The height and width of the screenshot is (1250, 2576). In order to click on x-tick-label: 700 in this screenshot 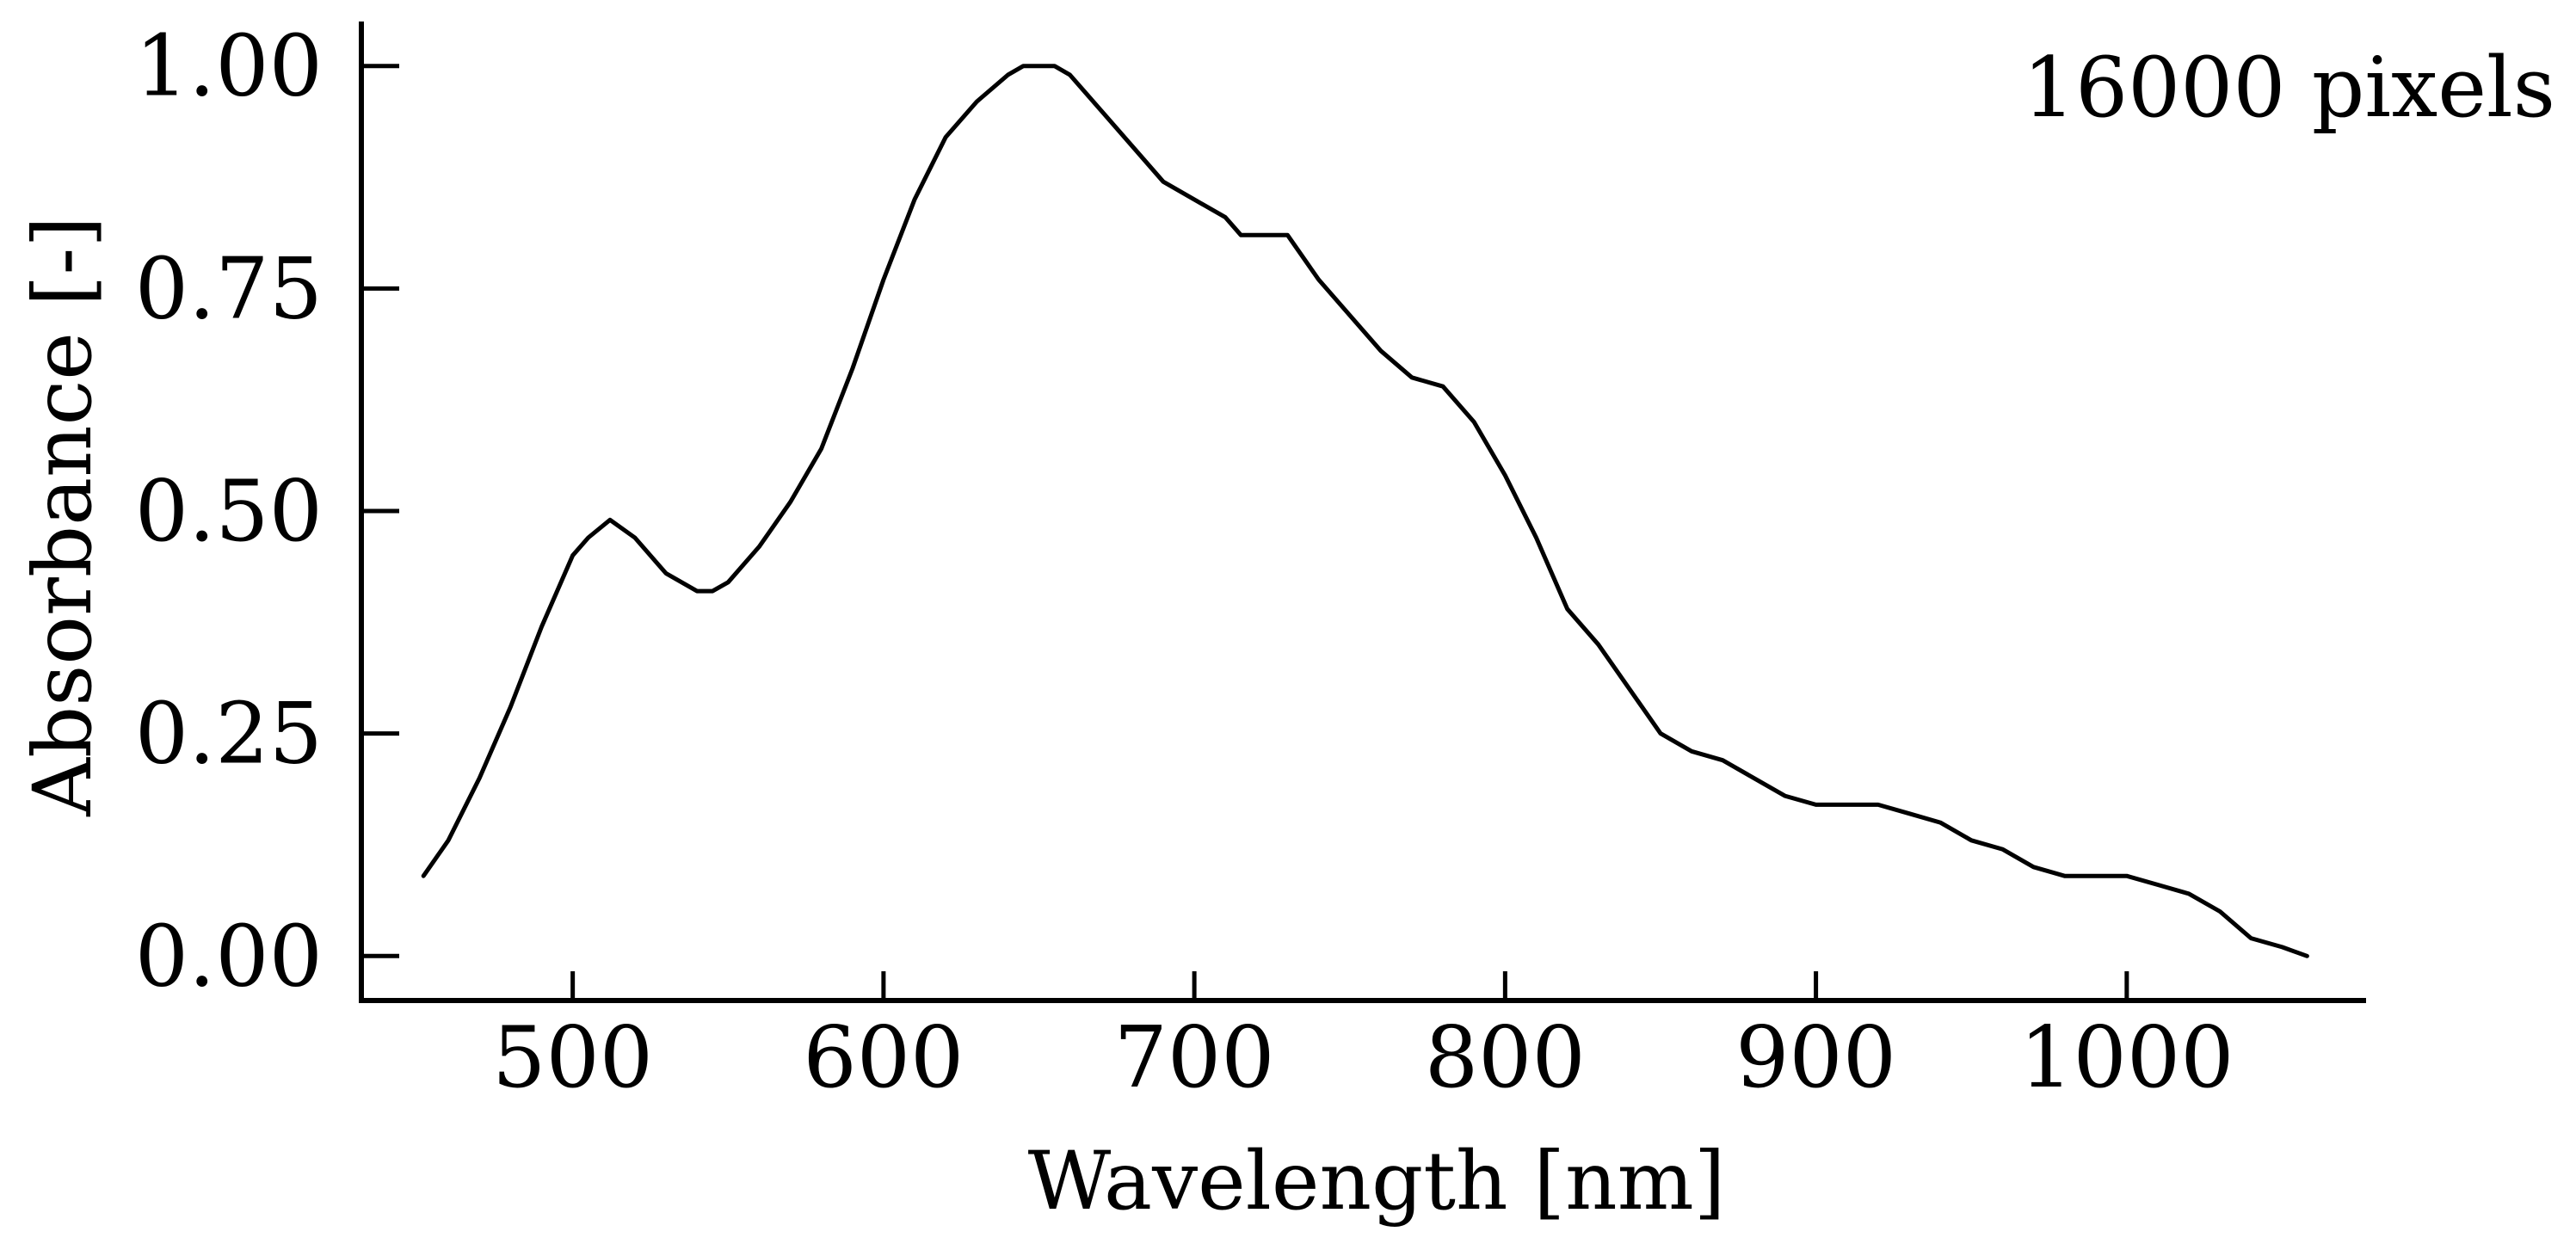, I will do `click(1194, 1058)`.